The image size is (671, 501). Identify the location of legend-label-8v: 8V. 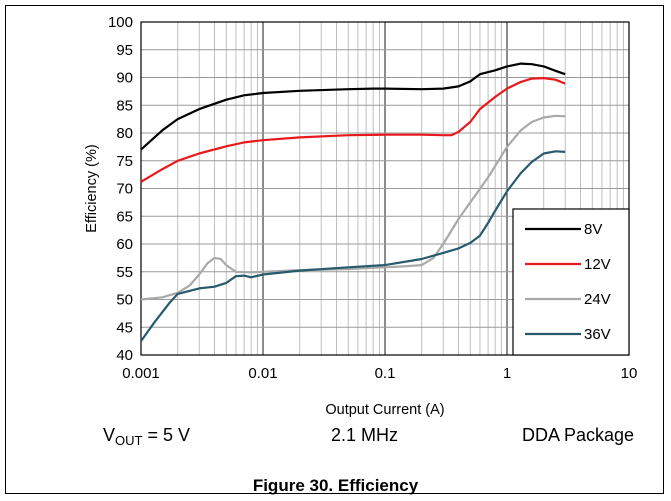
(593, 229).